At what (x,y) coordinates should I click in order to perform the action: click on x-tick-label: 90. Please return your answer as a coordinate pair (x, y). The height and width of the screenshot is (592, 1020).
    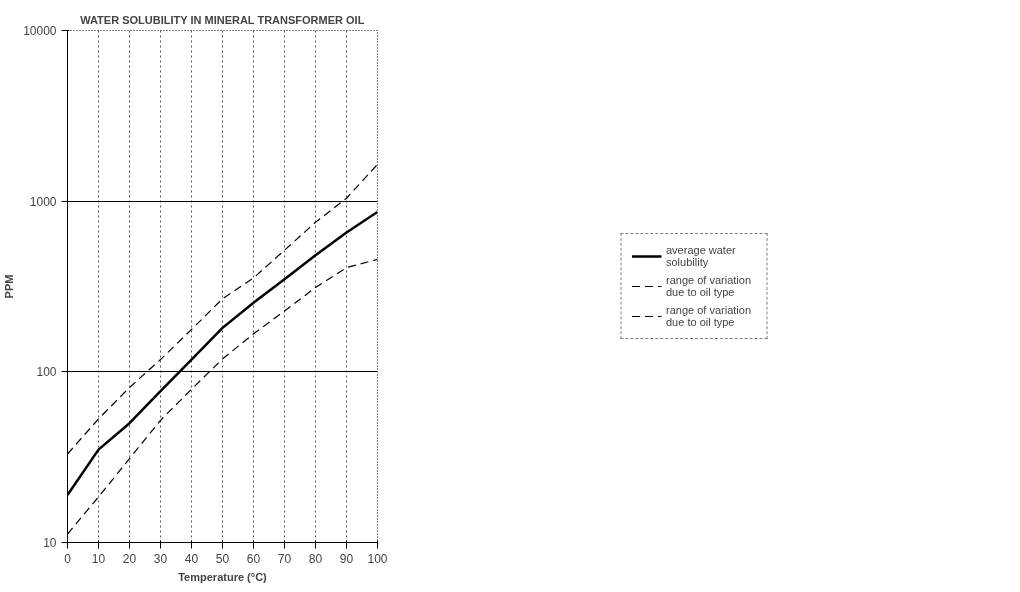
    Looking at the image, I should click on (346, 558).